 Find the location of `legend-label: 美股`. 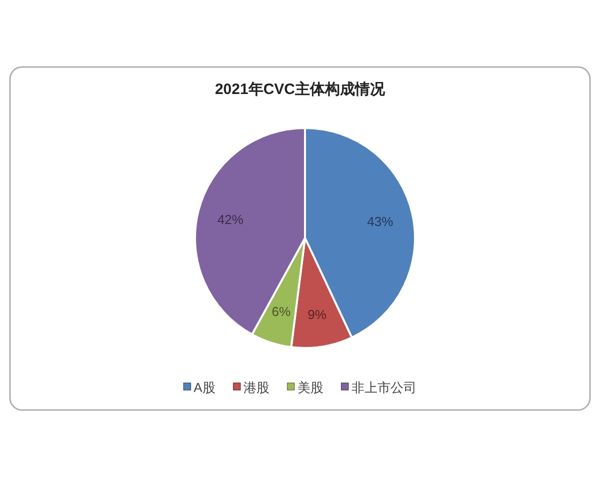

legend-label: 美股 is located at coordinates (310, 387).